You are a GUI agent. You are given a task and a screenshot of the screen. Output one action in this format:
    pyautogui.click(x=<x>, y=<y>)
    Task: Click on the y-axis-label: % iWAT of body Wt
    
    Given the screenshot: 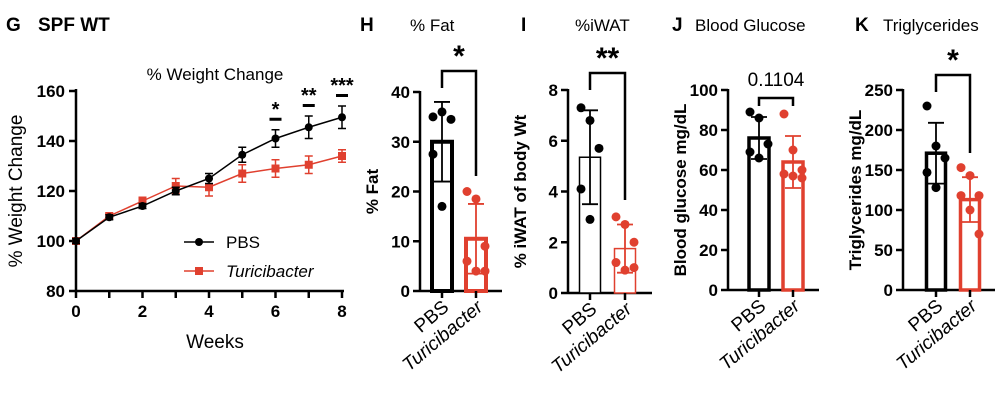 What is the action you would take?
    pyautogui.click(x=520, y=191)
    